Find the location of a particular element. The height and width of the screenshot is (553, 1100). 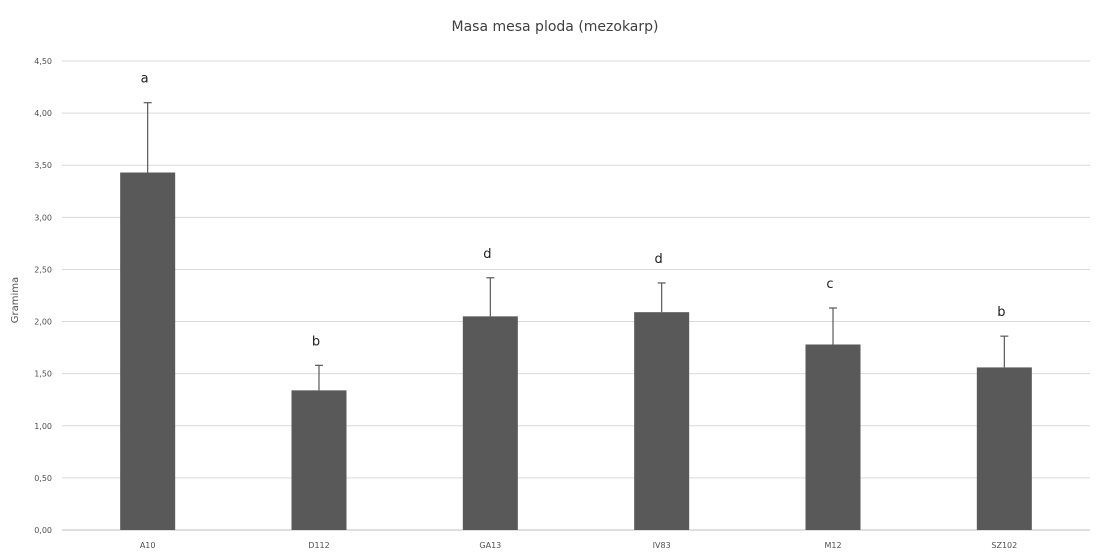

y-tick-label: 0,50 is located at coordinates (43, 478).